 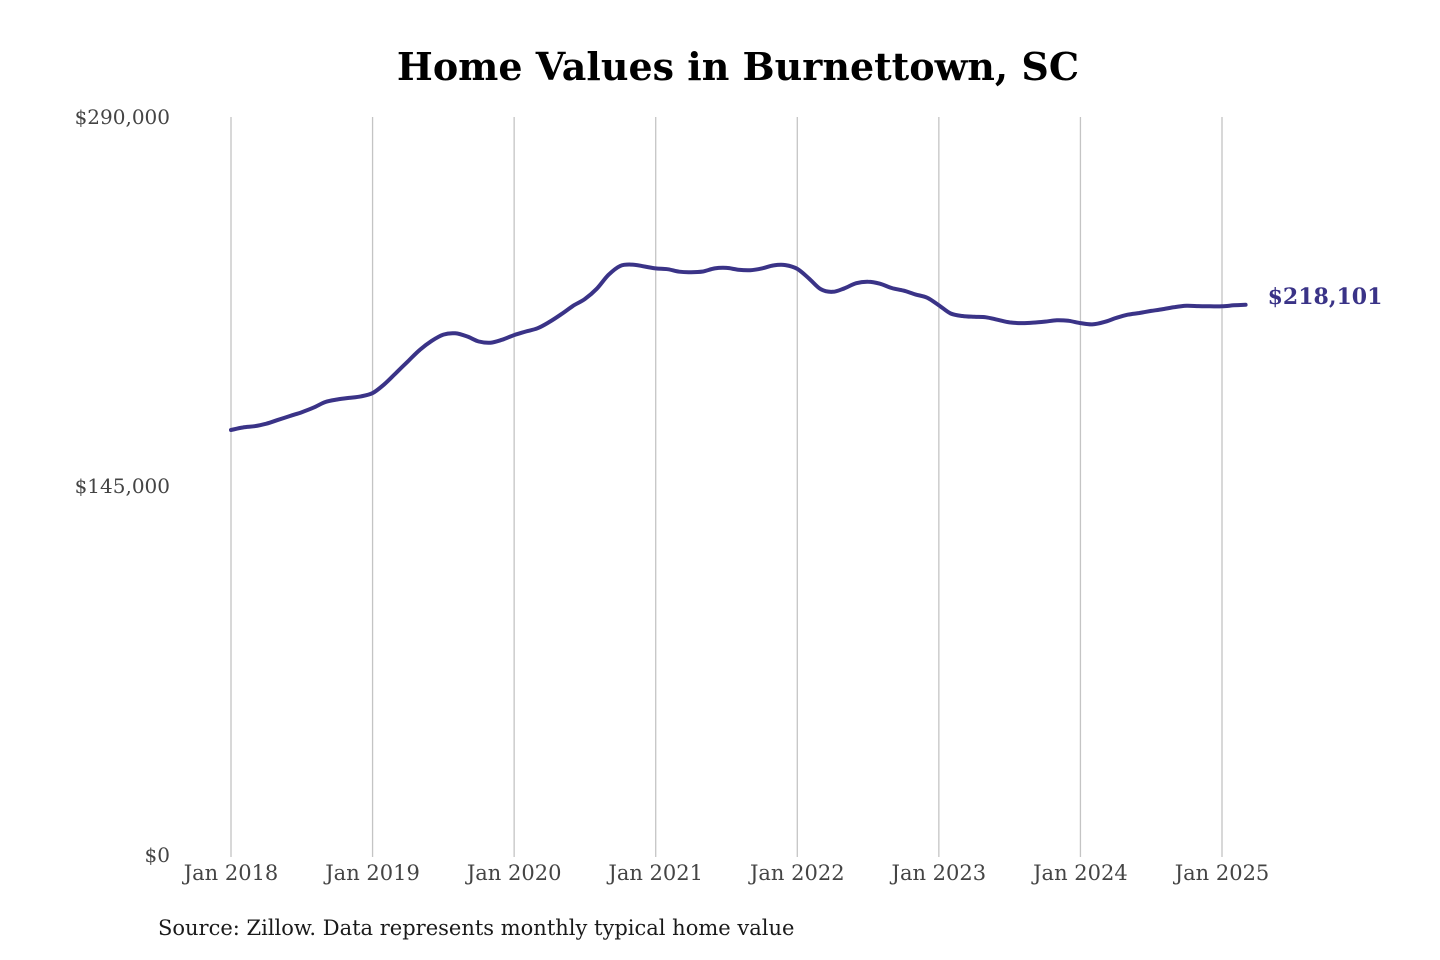 I want to click on end-label-layer: $218,101, so click(x=1325, y=297).